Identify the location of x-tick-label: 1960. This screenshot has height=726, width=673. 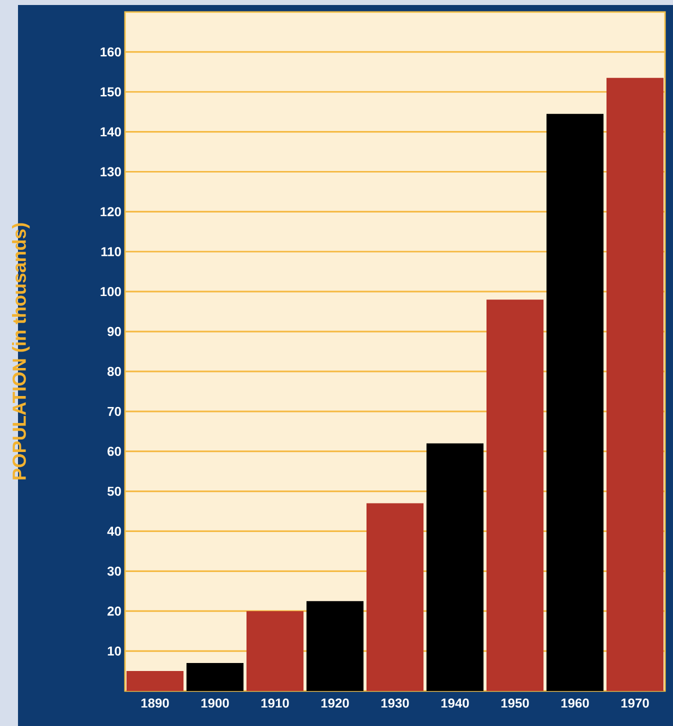
(575, 703).